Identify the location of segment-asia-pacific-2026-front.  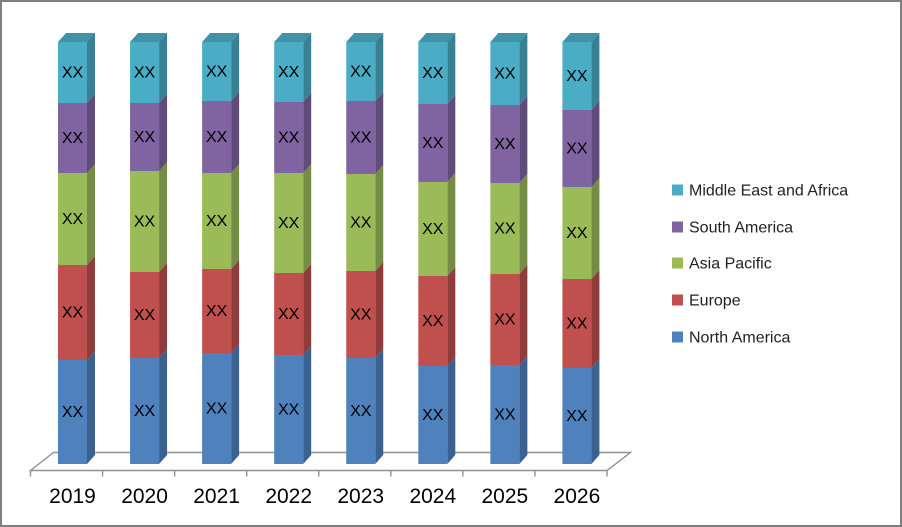
(577, 233).